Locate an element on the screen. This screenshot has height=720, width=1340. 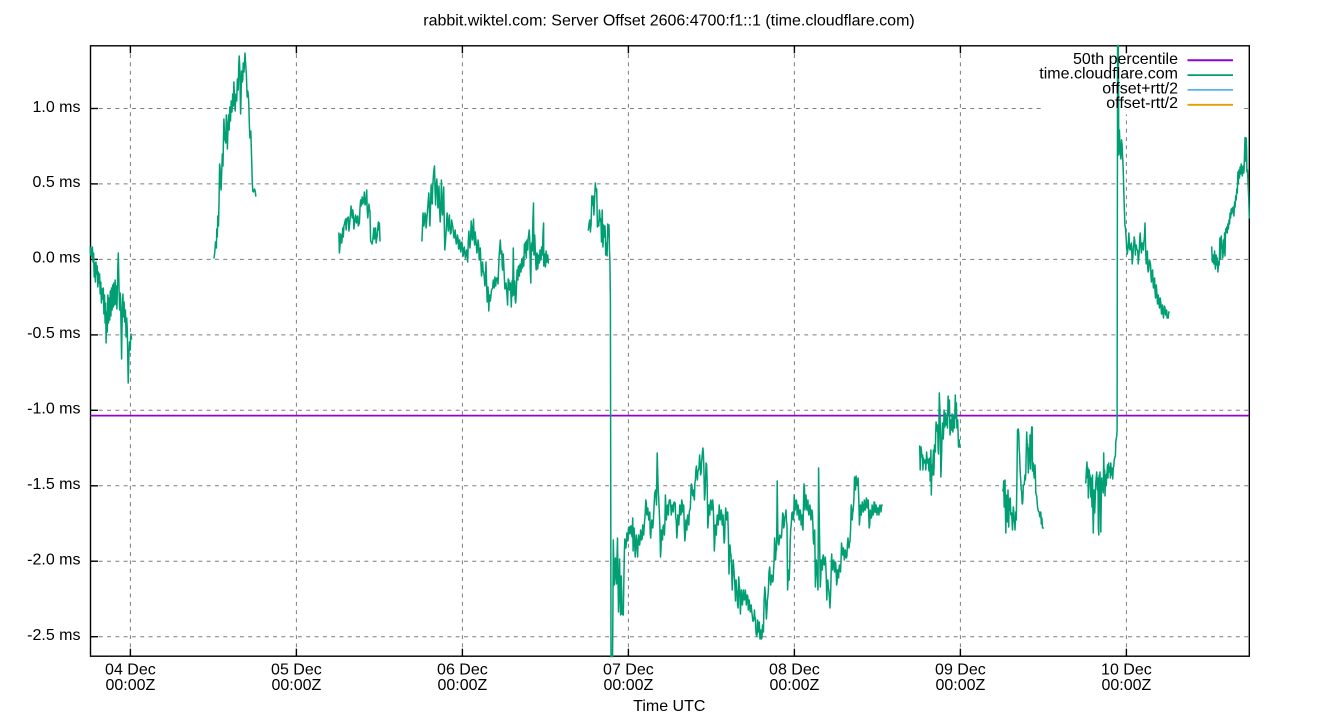
svg-text: 10 Dec is located at coordinates (1126, 670).